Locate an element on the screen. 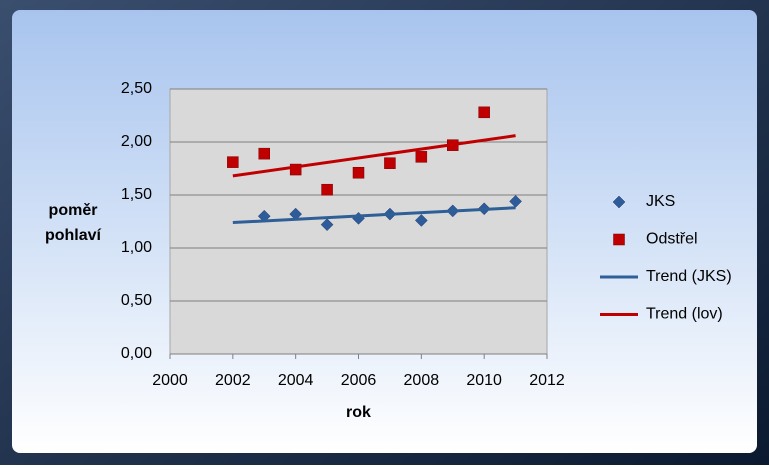 The height and width of the screenshot is (470, 769). x-tick-label: 2012 is located at coordinates (547, 380).